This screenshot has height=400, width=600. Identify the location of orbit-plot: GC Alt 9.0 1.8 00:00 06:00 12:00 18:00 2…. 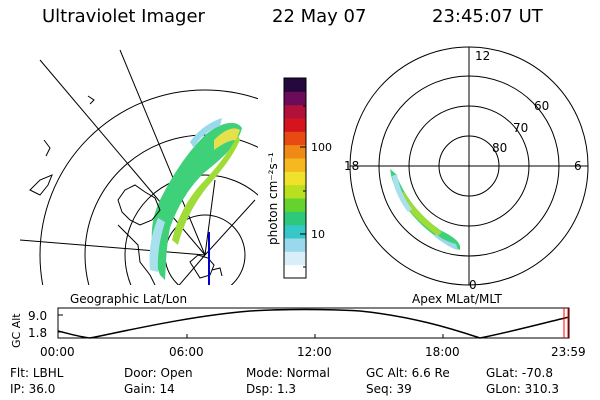
(298, 333).